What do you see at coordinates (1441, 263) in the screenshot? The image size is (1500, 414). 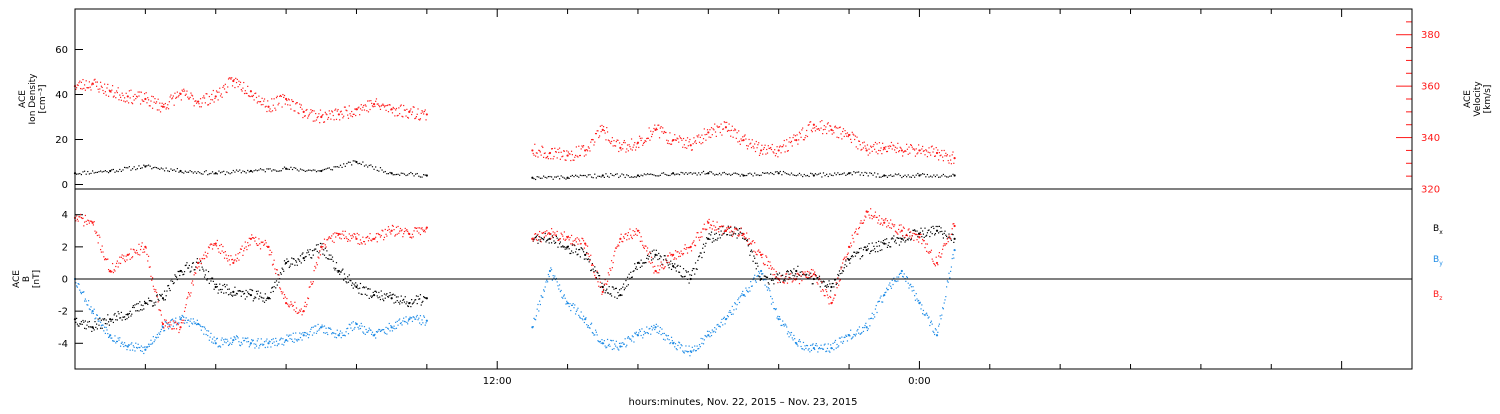 I see `legend-by-sub: y` at bounding box center [1441, 263].